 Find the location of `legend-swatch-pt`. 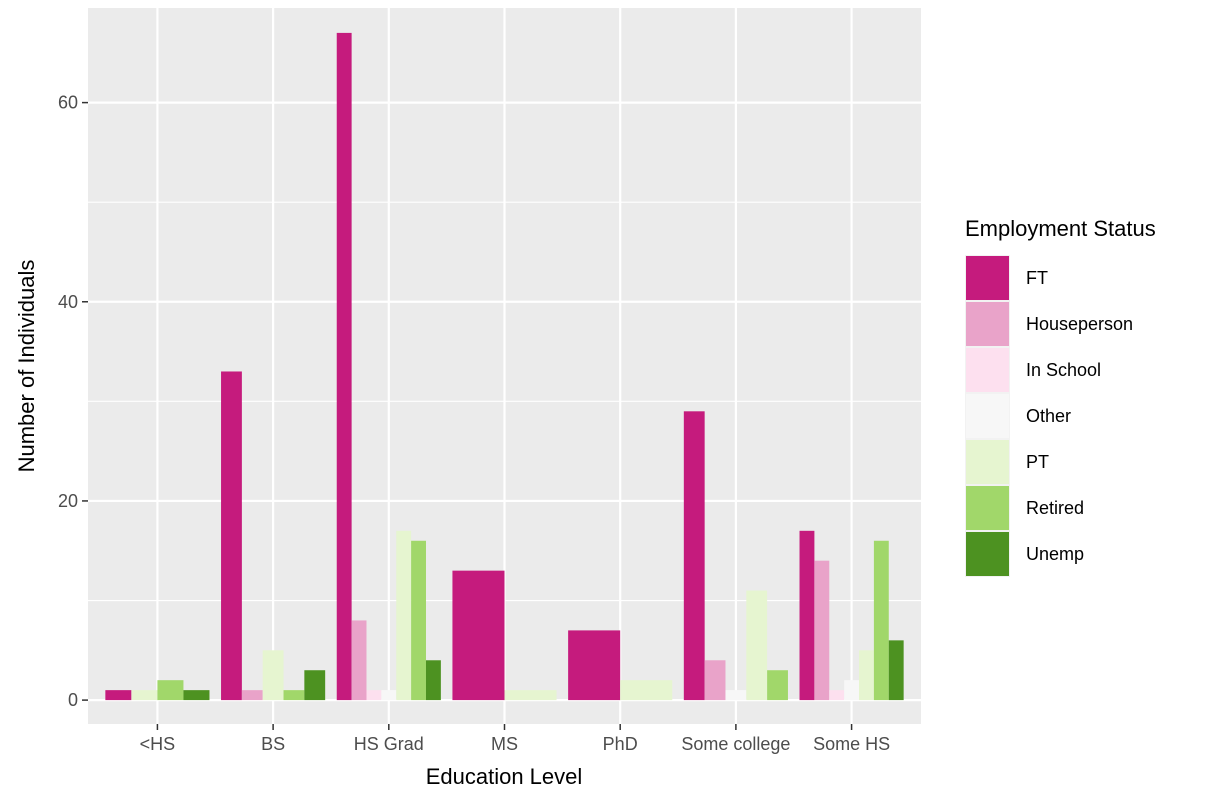

legend-swatch-pt is located at coordinates (987, 462).